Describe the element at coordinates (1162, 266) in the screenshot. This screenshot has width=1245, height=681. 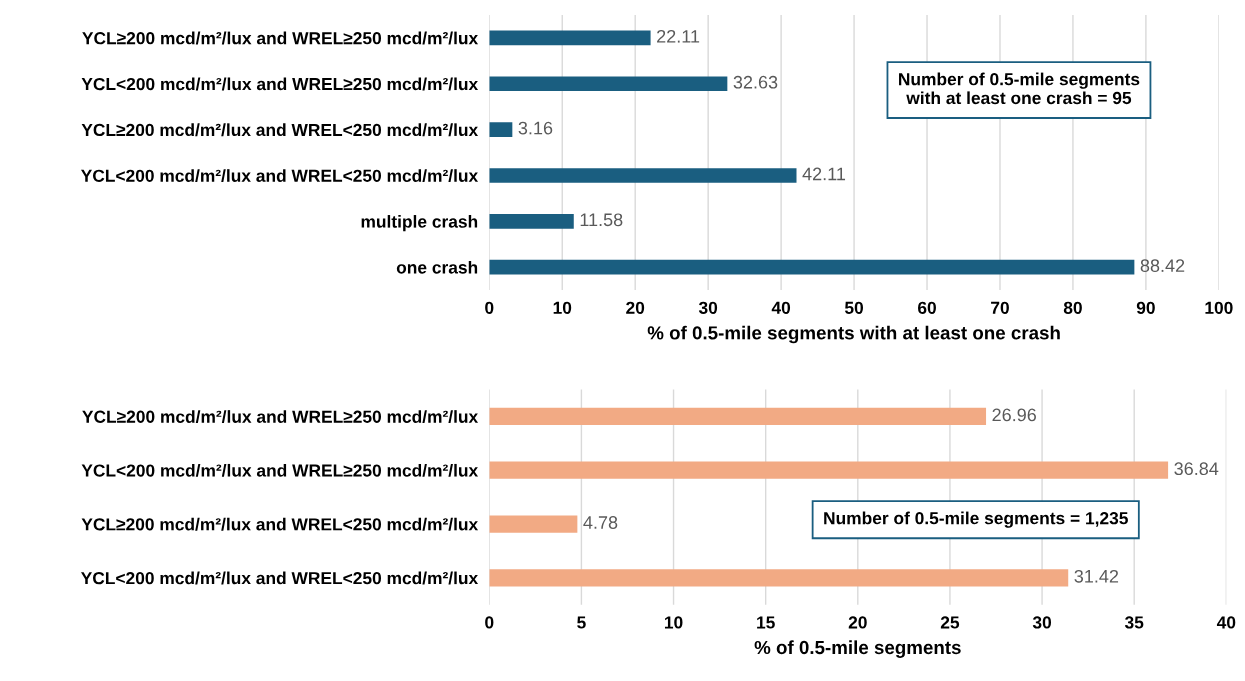
I see `data-label: 88.42` at that location.